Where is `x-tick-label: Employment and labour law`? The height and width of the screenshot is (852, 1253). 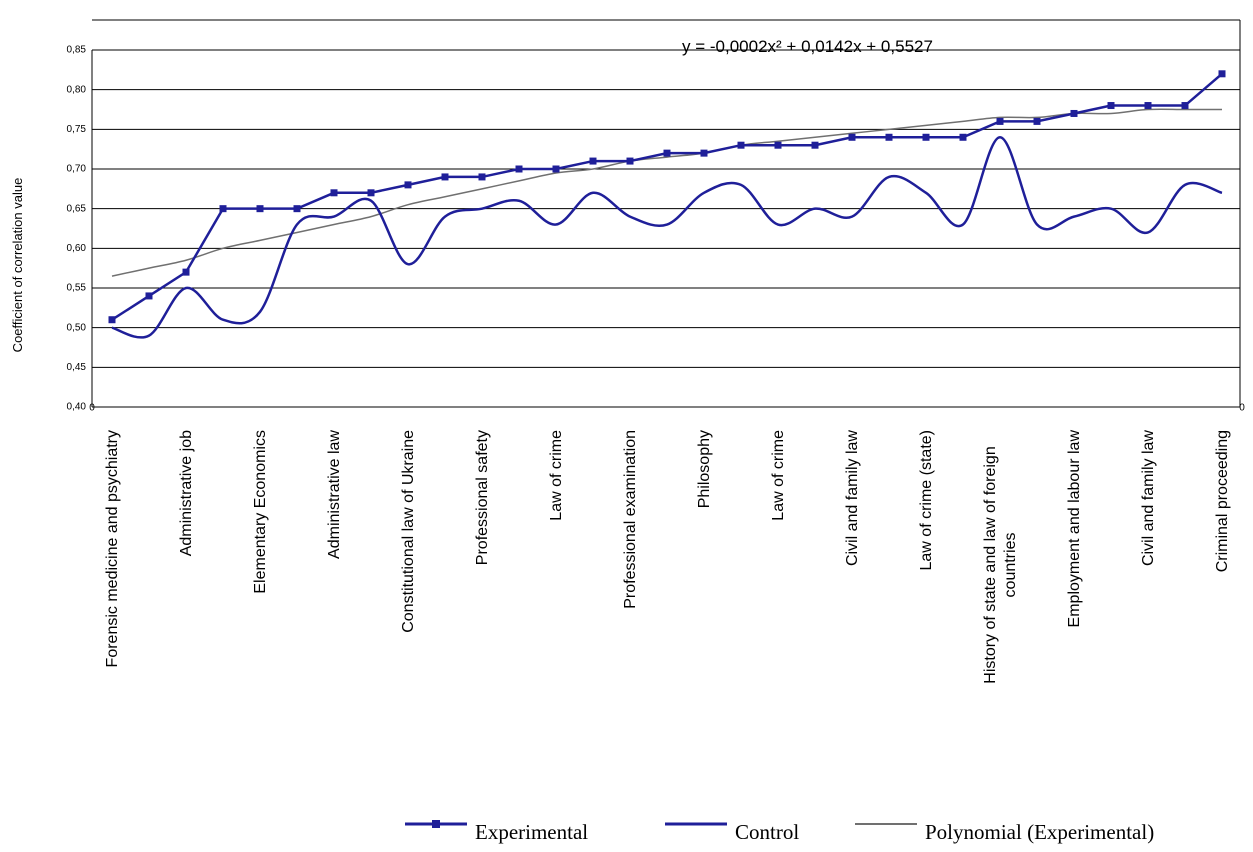
x-tick-label: Employment and labour law is located at coordinates (1074, 529).